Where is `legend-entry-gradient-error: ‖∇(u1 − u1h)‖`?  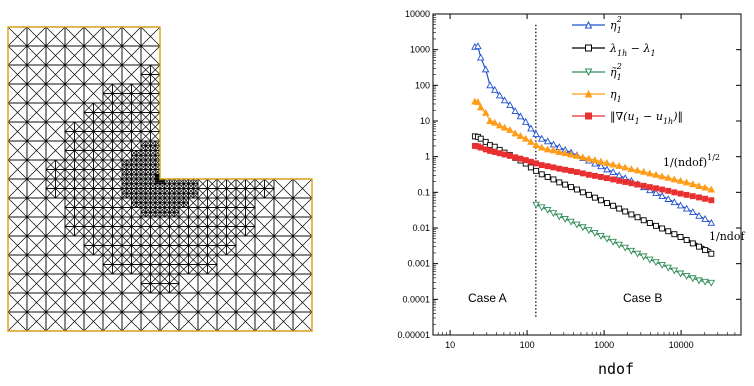
legend-entry-gradient-error: ‖∇(u1 − u1h)‖ is located at coordinates (627, 118).